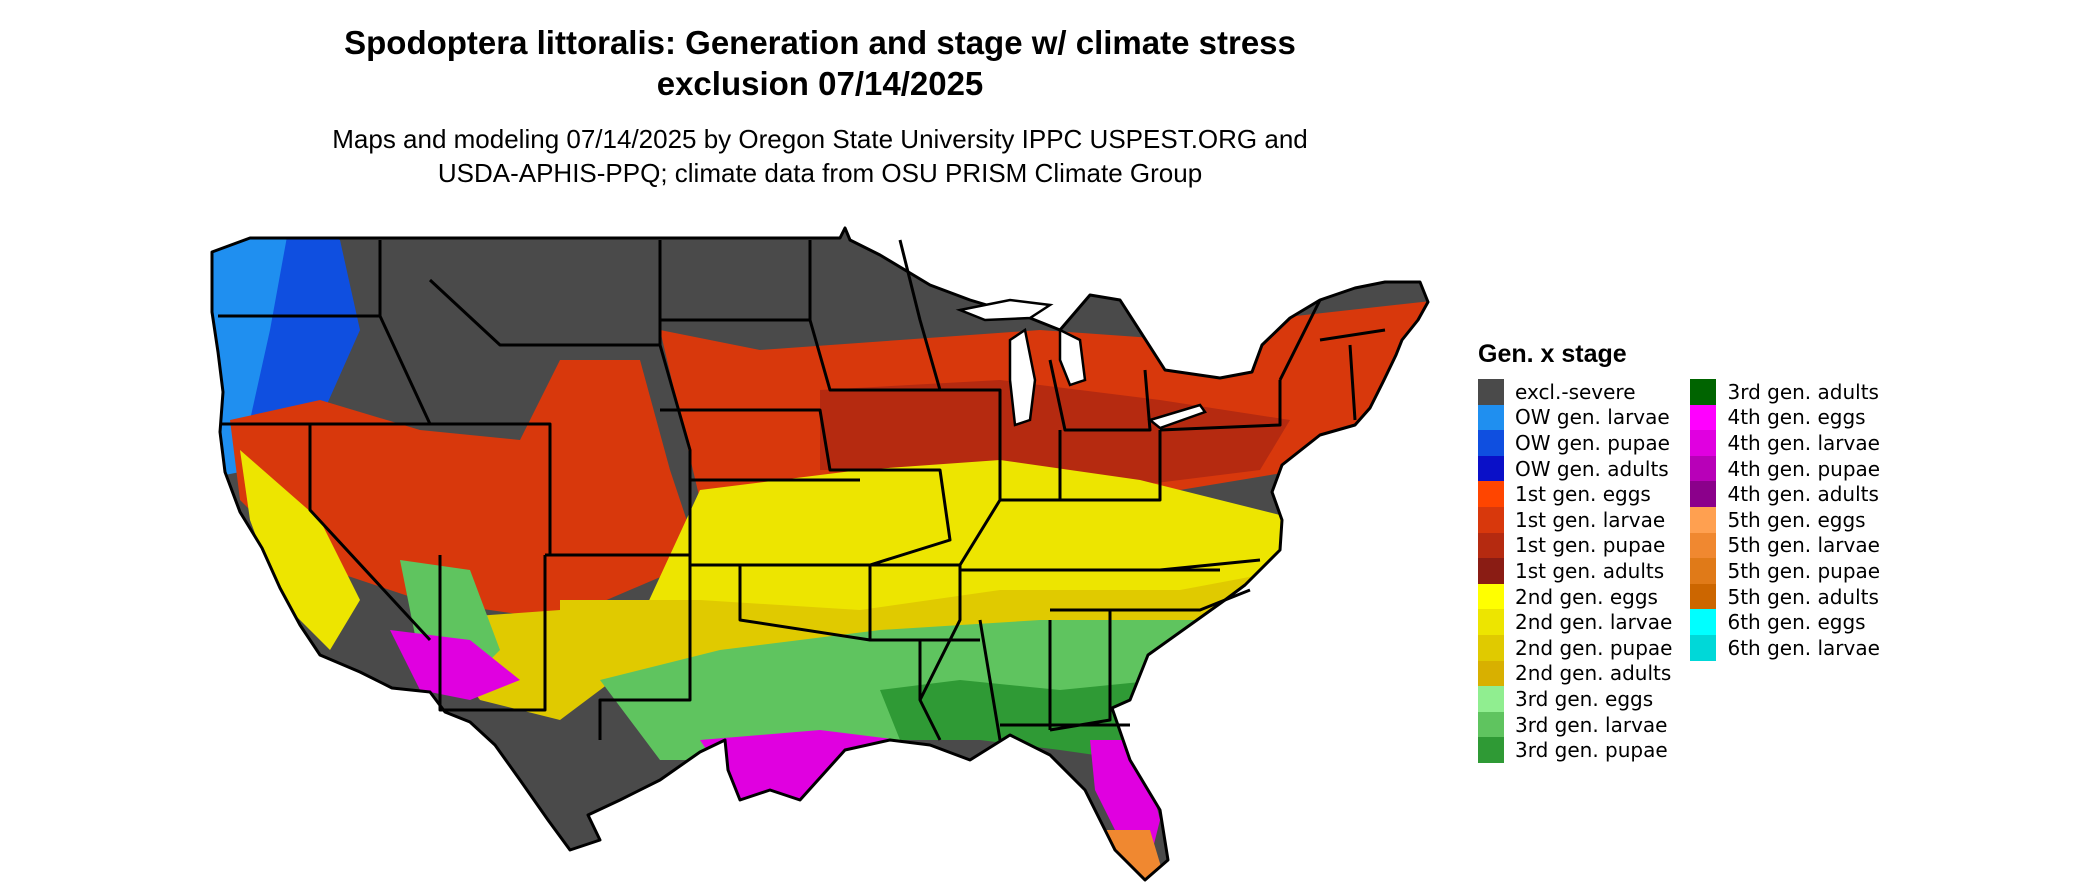 This screenshot has width=2100, height=892. I want to click on border-ia-mo, so click(891, 517).